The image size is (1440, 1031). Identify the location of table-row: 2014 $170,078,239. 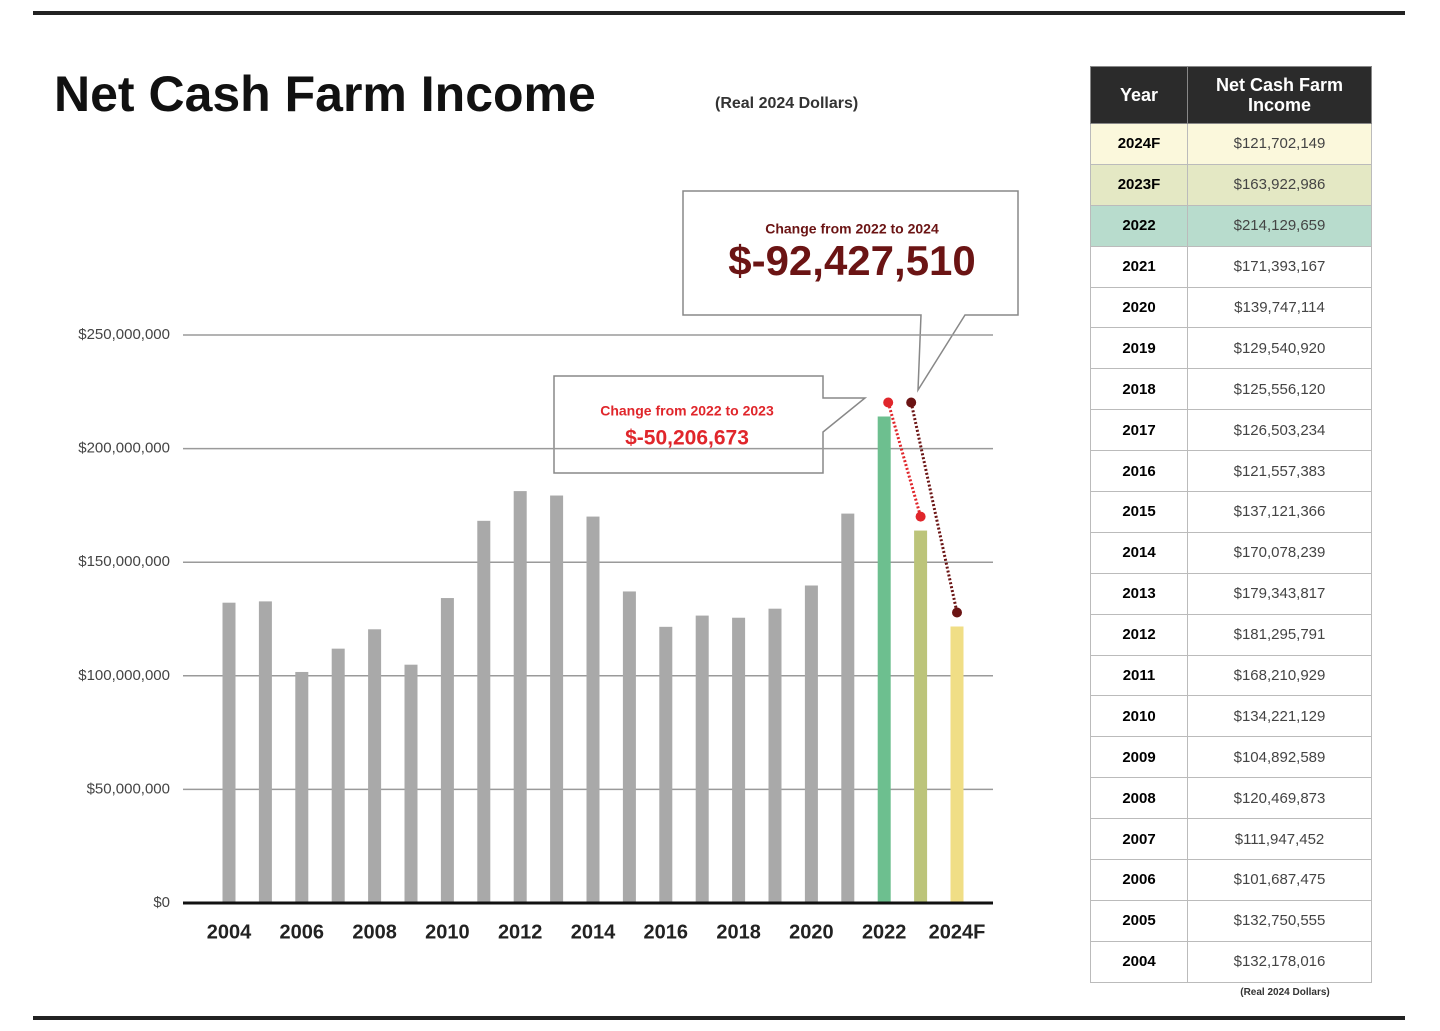
(1231, 552).